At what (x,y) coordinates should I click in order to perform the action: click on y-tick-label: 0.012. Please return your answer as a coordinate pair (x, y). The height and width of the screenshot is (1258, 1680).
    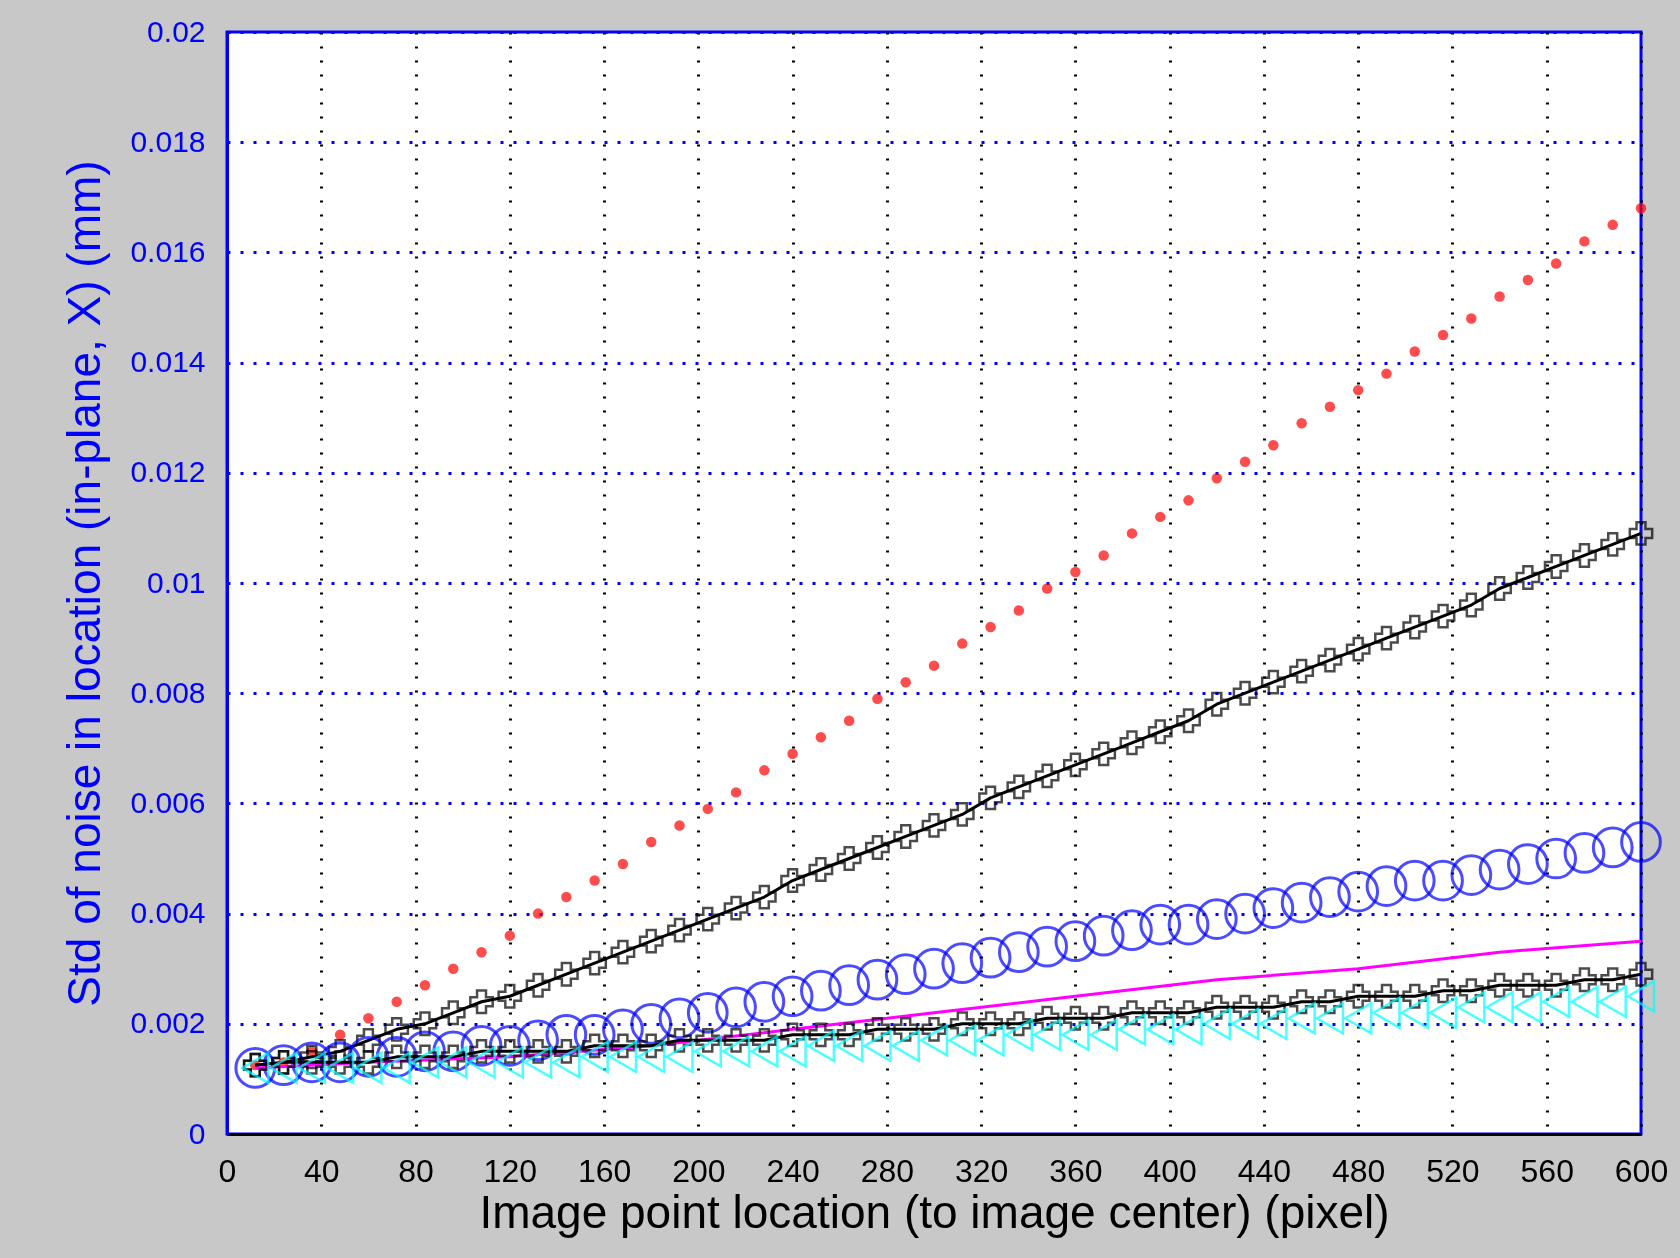
    Looking at the image, I should click on (168, 472).